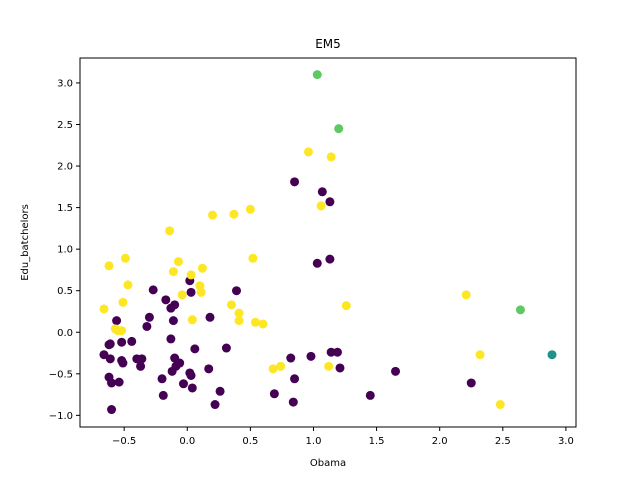 The image size is (640, 480). What do you see at coordinates (65, 83) in the screenshot?
I see `y-tick-label: 3.0` at bounding box center [65, 83].